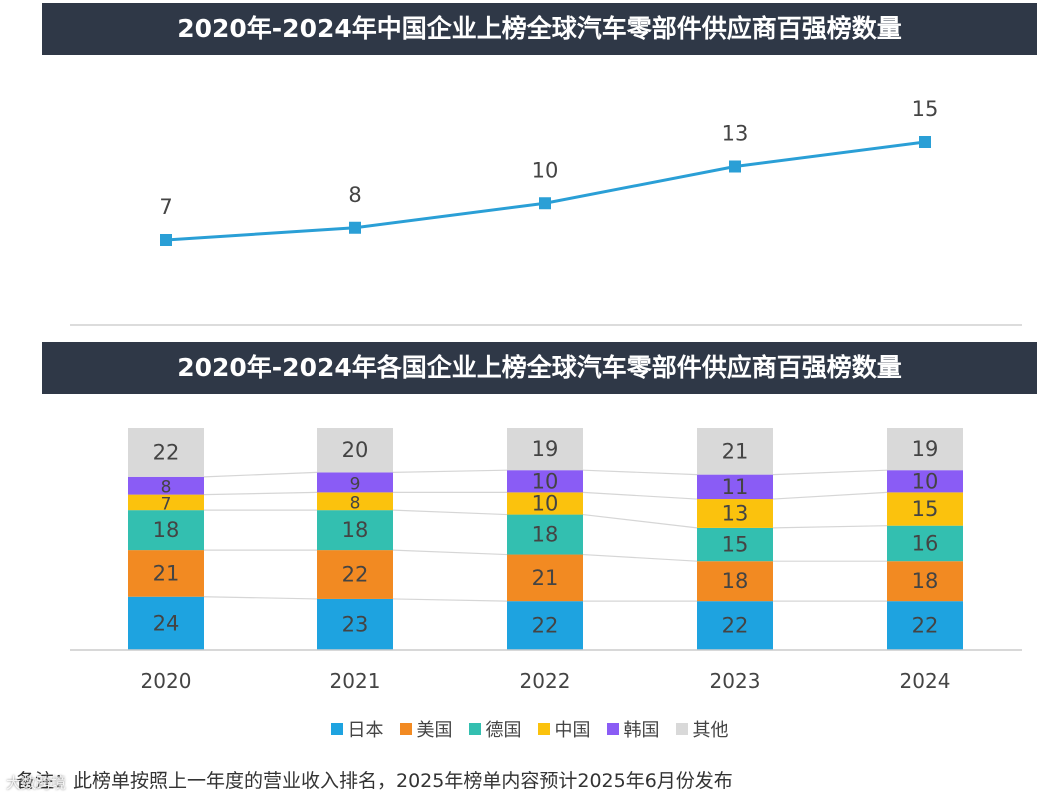 This screenshot has height=810, width=1059. Describe the element at coordinates (260, 474) in the screenshot. I see `connector-韩国-2020` at that location.